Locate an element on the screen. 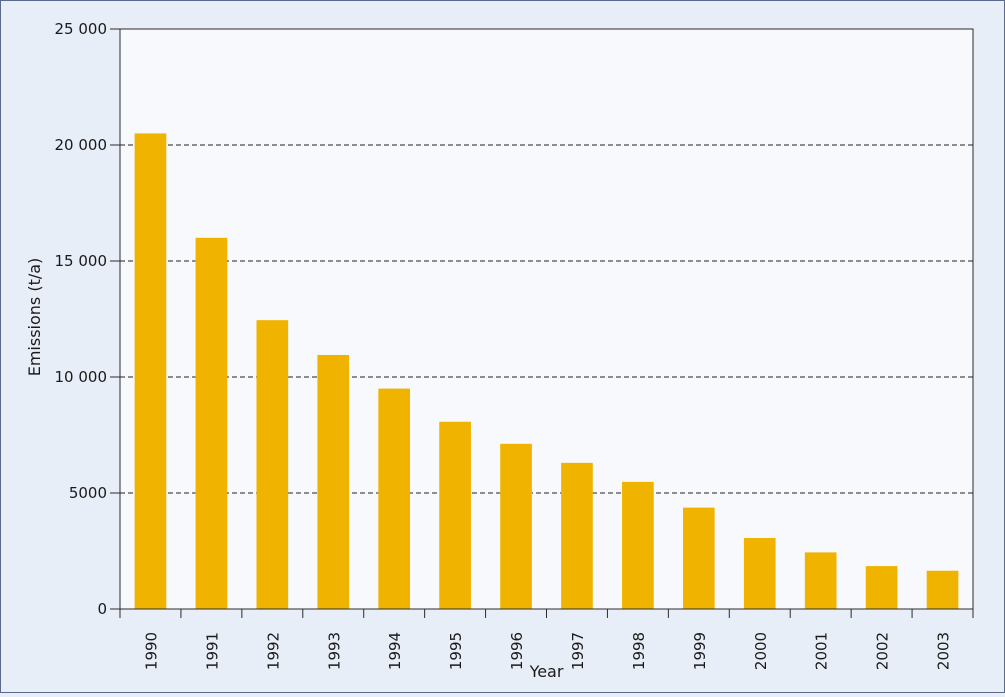 This screenshot has height=697, width=1005. x-tick-label: 1992 is located at coordinates (273, 651).